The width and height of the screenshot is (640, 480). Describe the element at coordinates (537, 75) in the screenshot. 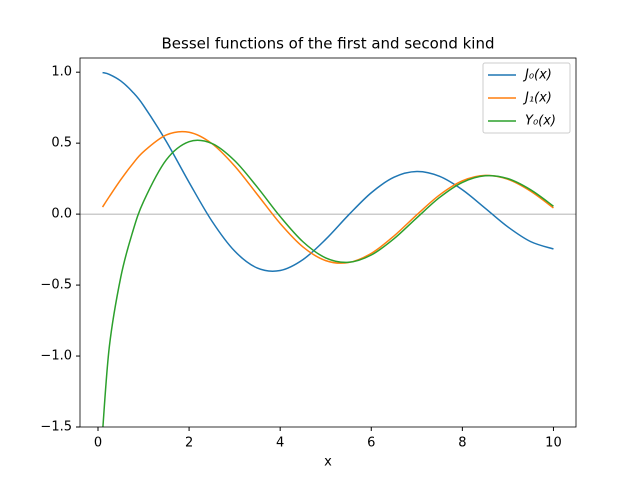

I see `legend-label: J₀(x)` at that location.